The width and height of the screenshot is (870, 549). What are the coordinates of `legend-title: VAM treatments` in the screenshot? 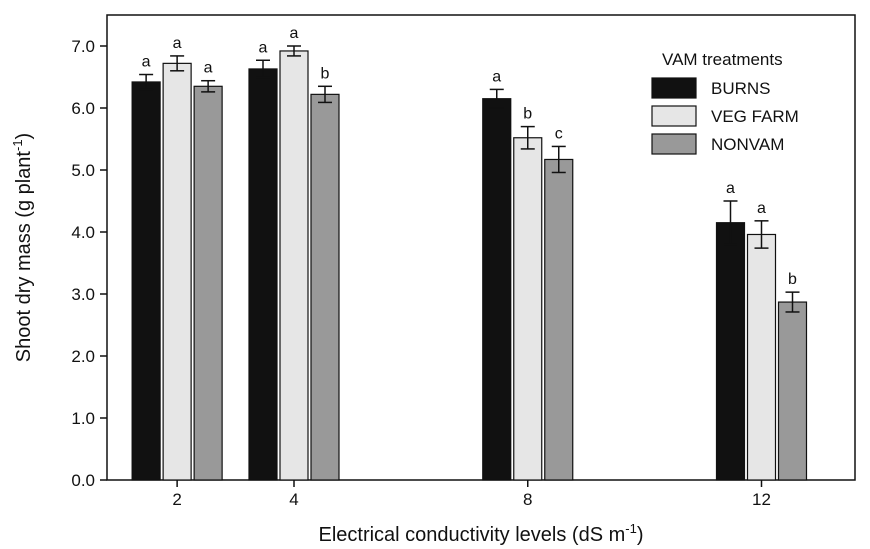 It's located at (722, 59).